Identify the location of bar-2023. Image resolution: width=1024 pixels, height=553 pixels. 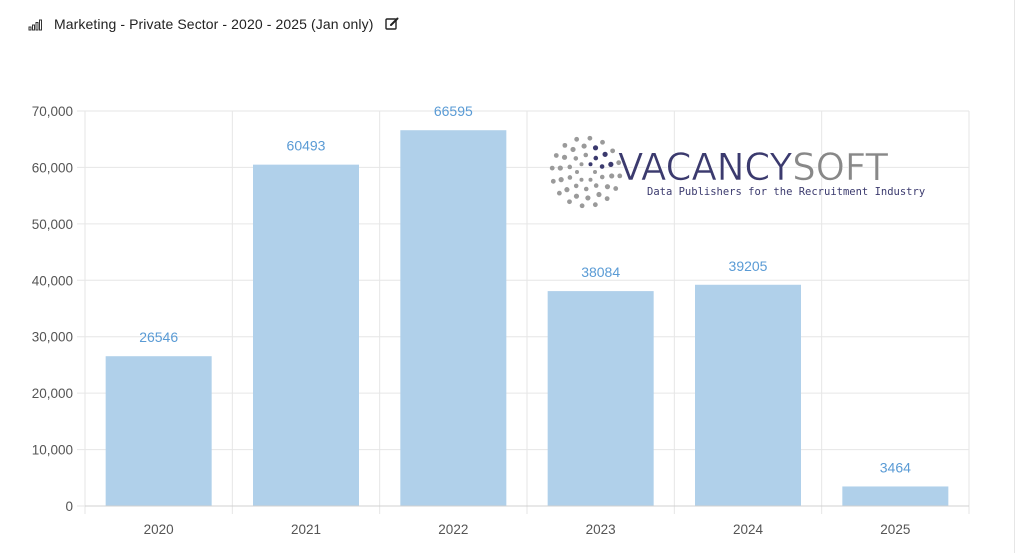
(600, 398).